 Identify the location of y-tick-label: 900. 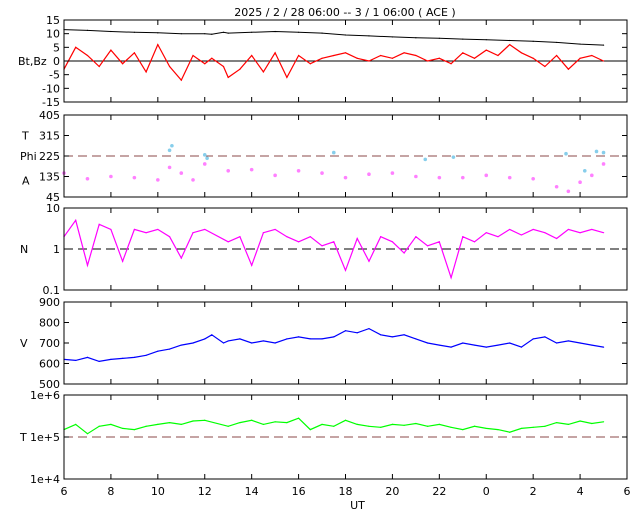
(49, 302).